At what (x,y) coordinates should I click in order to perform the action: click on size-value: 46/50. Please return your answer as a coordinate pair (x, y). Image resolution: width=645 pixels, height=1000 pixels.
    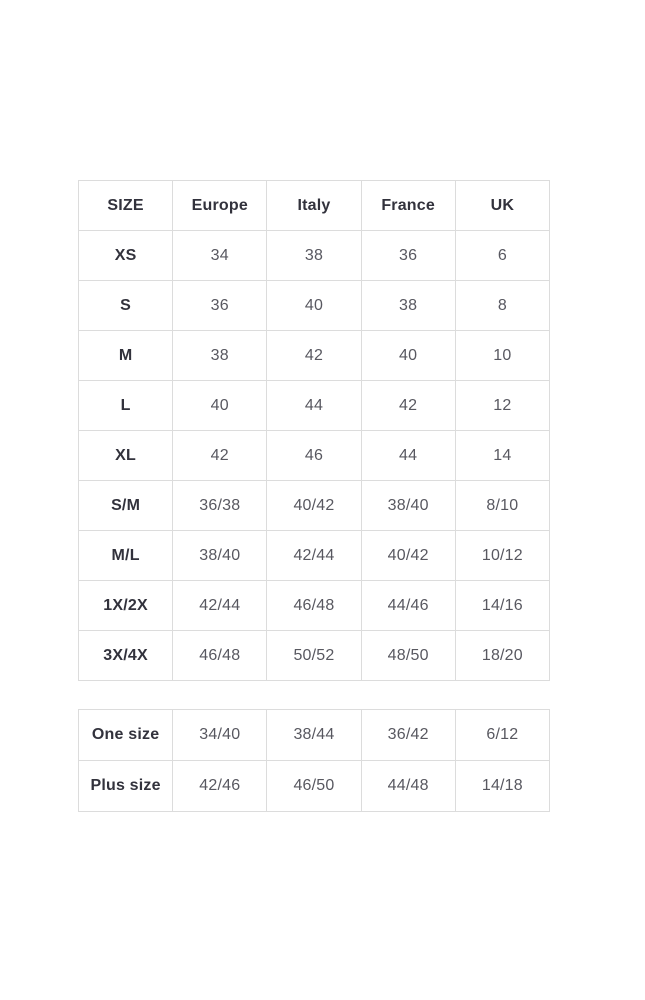
    Looking at the image, I should click on (314, 786).